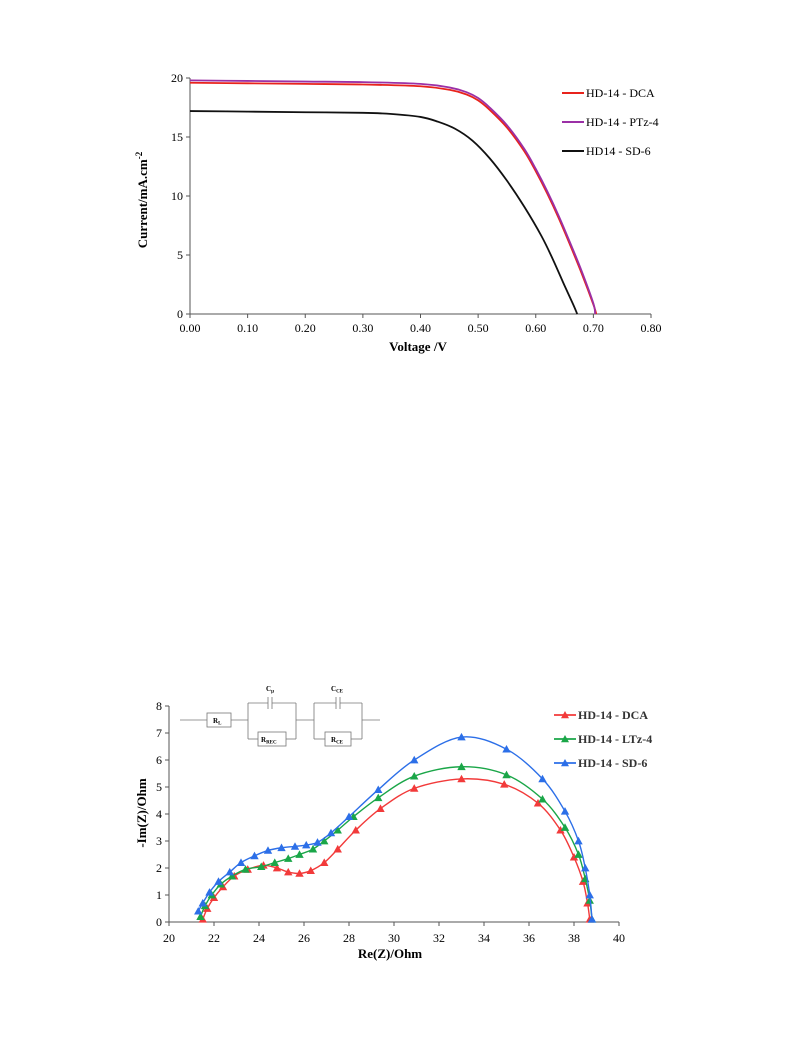 The width and height of the screenshot is (793, 1057). I want to click on c1-x-tick-label: 0.30, so click(362, 328).